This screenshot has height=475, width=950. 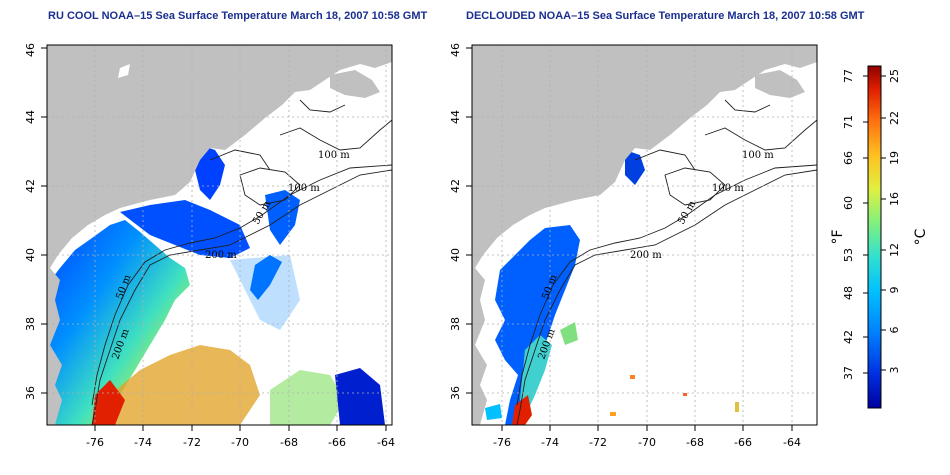 I want to click on fahrenheit-tick: 37, so click(x=848, y=373).